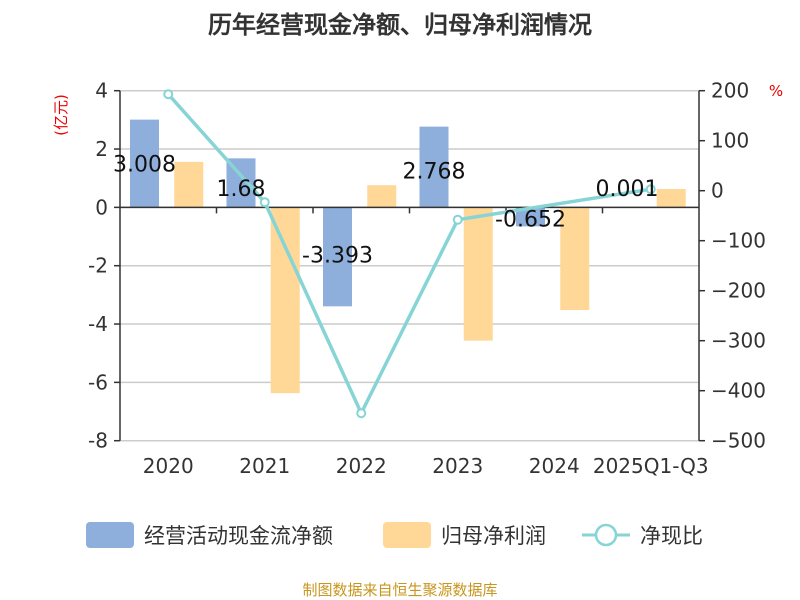 The height and width of the screenshot is (600, 800). What do you see at coordinates (399, 590) in the screenshot?
I see `source-note: 制图数据来自恒生聚源数据库` at bounding box center [399, 590].